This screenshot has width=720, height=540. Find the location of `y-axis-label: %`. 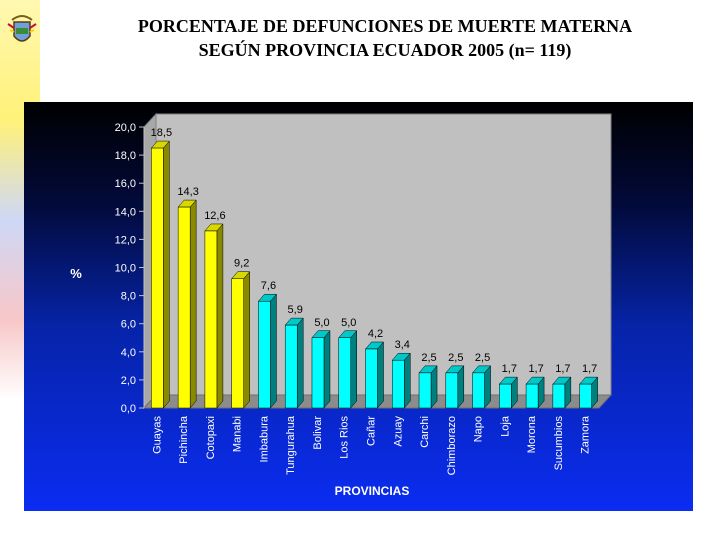

y-axis-label: % is located at coordinates (76, 273).